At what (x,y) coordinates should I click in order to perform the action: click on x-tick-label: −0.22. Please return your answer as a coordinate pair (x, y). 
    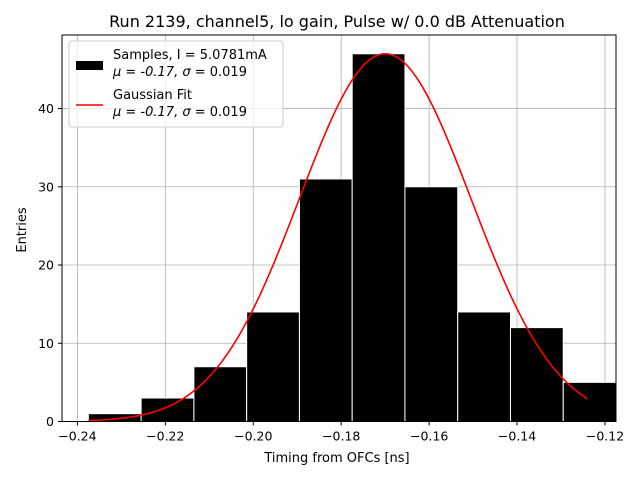
    Looking at the image, I should click on (165, 436).